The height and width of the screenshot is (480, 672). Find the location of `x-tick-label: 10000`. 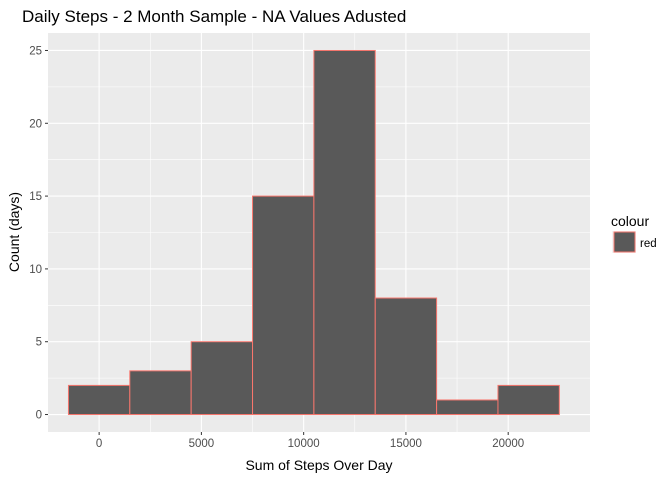

x-tick-label: 10000 is located at coordinates (304, 444).